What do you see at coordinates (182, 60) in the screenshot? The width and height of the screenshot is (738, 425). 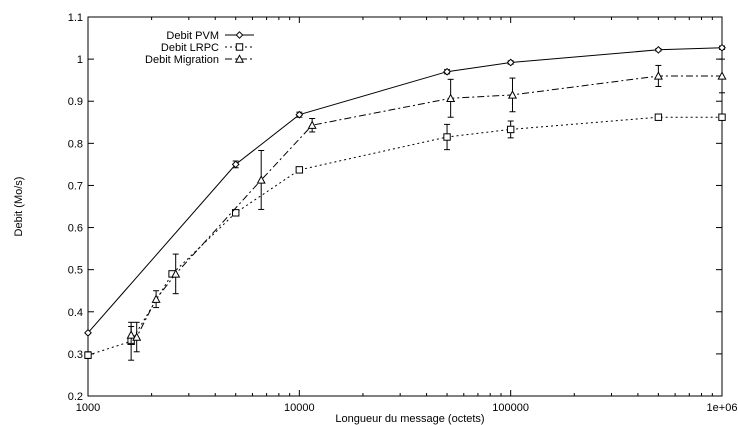 I see `legend-label-debit-migration: Debit Migration` at bounding box center [182, 60].